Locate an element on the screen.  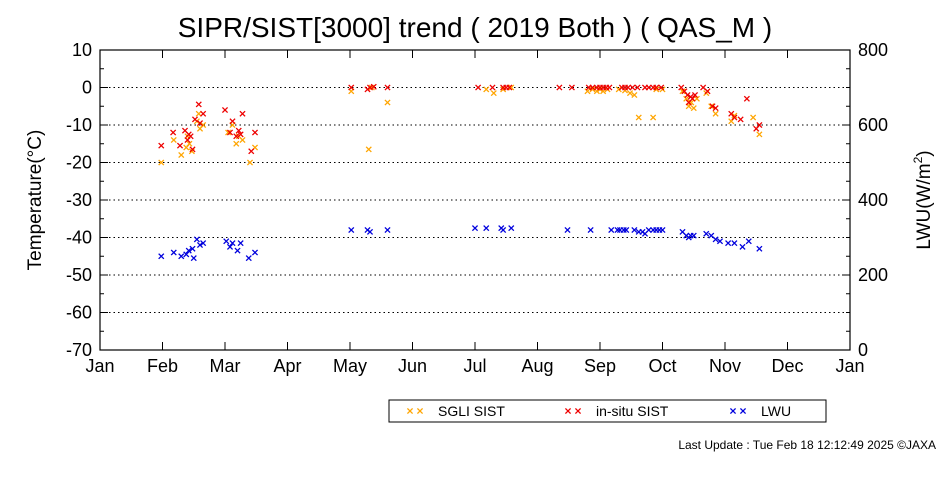
x-tick-label: Feb is located at coordinates (162, 366).